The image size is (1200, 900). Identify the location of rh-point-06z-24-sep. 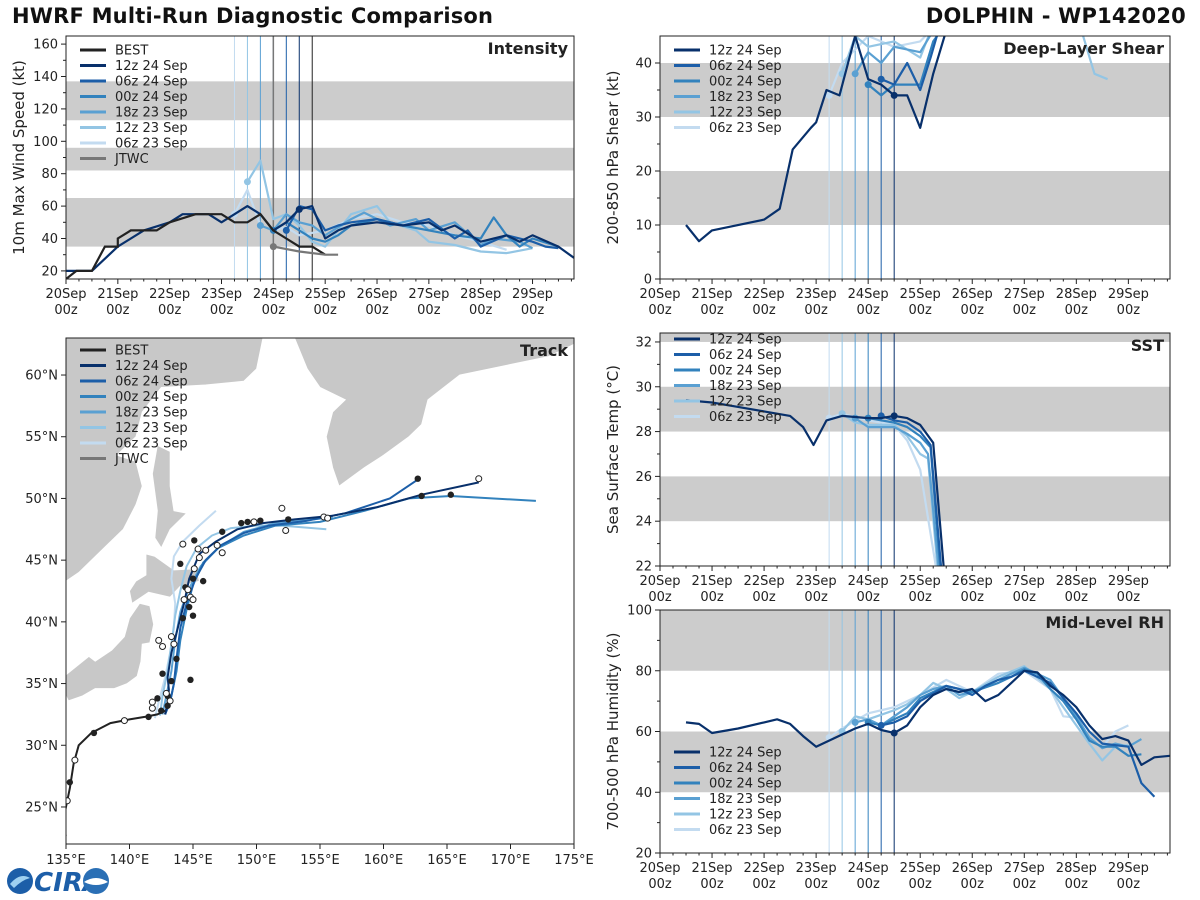
(881, 725).